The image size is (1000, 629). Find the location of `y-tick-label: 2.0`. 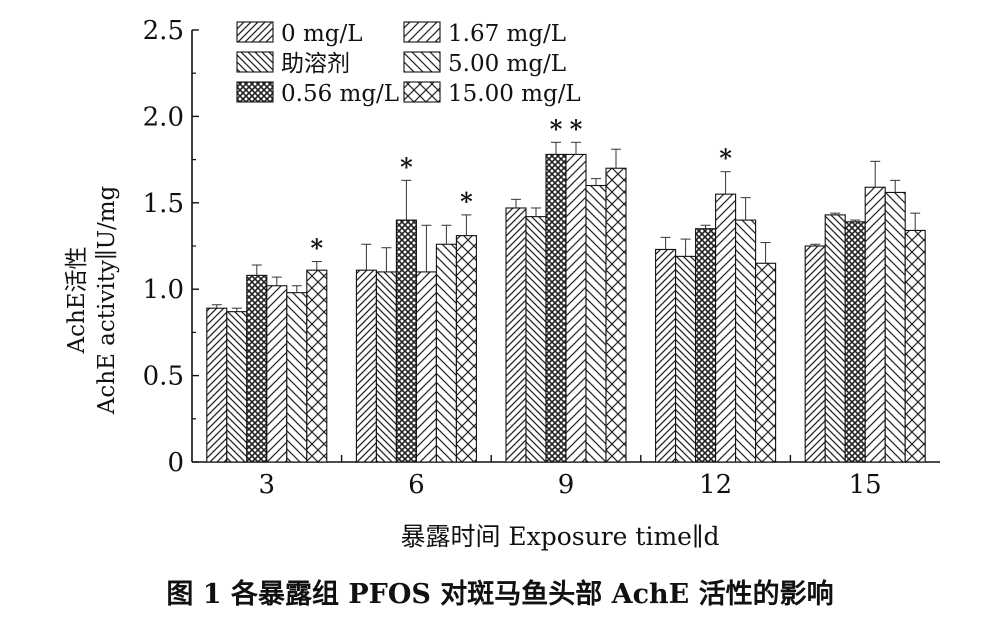

y-tick-label: 2.0 is located at coordinates (163, 117).